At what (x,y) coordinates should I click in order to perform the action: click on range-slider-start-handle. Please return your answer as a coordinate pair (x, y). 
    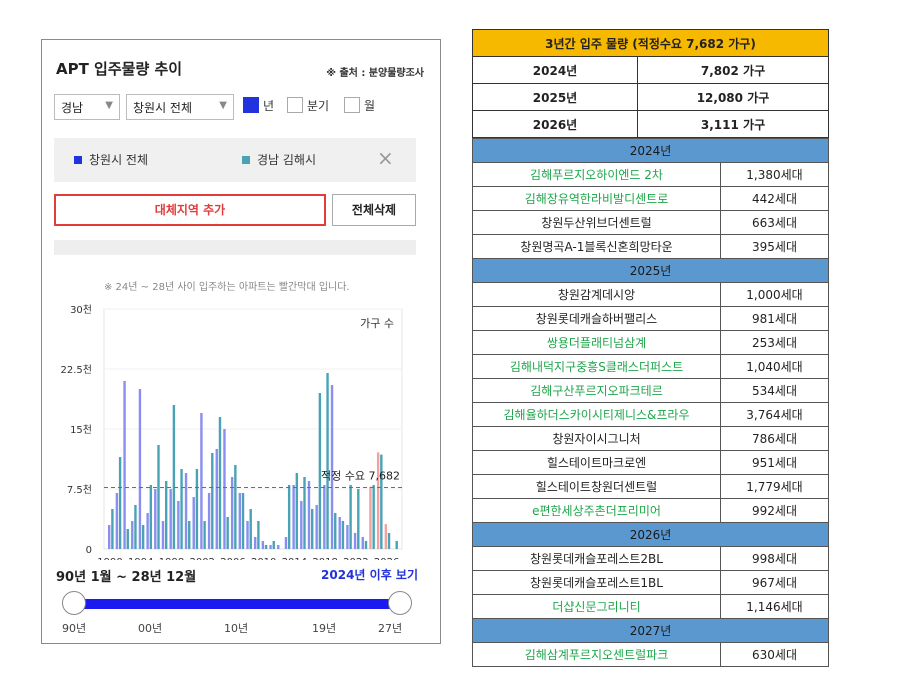
    Looking at the image, I should click on (74, 603).